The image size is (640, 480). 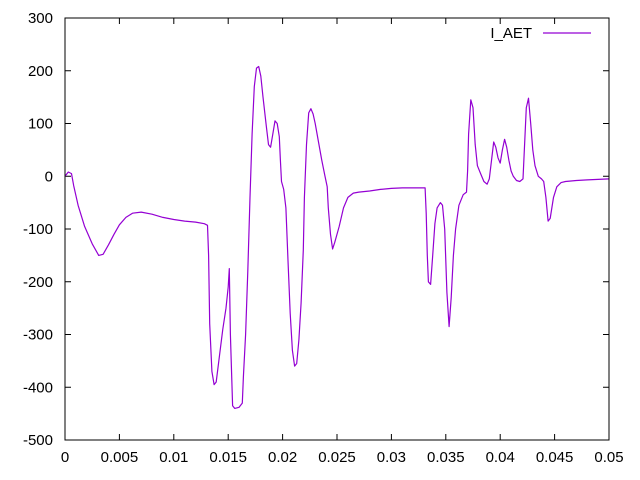 I want to click on y-tick-label: 0, so click(x=49, y=176).